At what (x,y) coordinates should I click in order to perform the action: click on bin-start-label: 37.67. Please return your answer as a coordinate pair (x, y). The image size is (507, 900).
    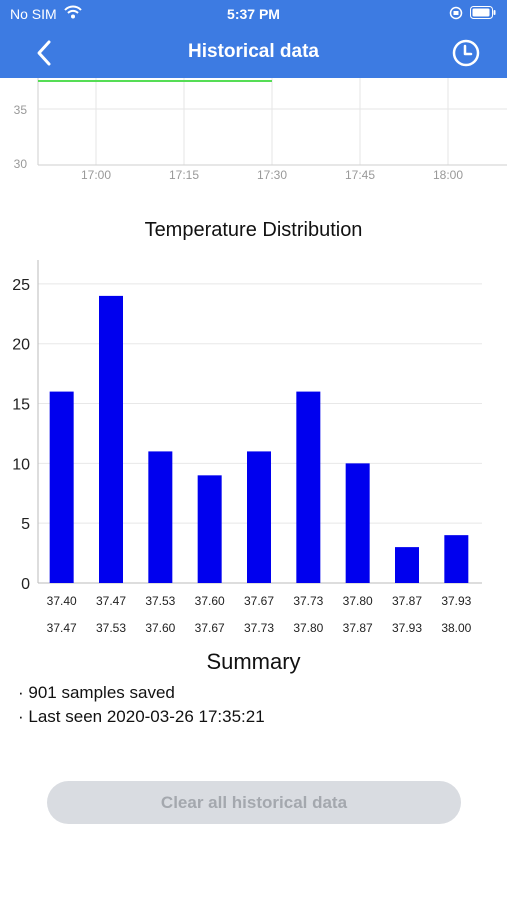
    Looking at the image, I should click on (259, 601).